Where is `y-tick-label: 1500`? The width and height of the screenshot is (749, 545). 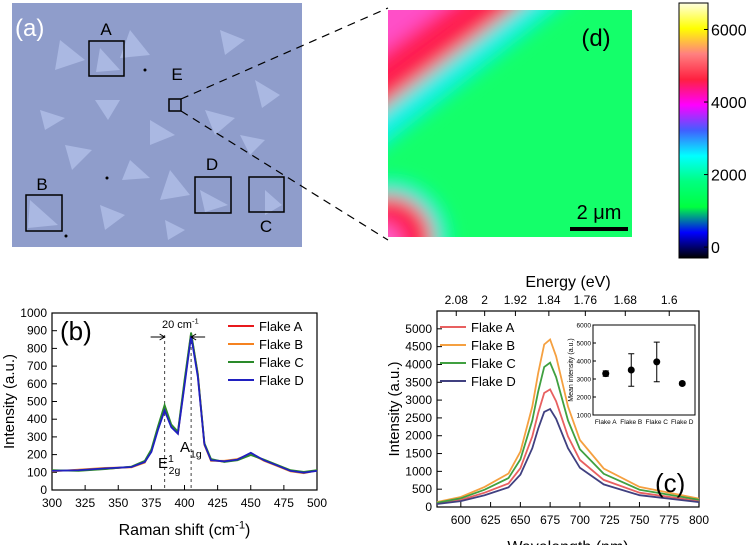
y-tick-label: 1500 is located at coordinates (418, 454).